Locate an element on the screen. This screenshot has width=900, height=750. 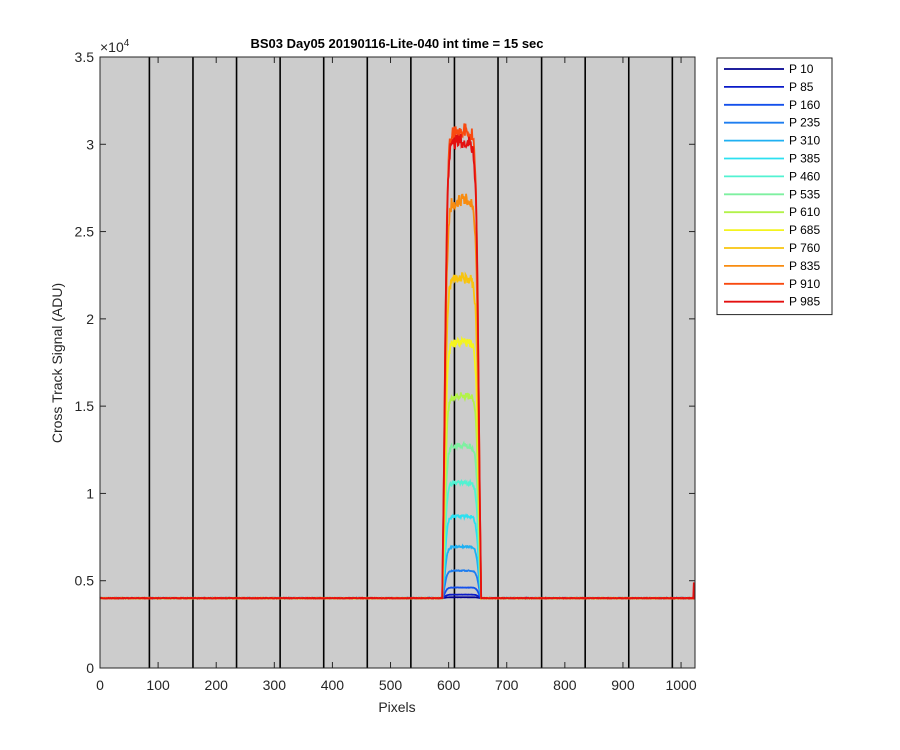
x-tick-label: 0 is located at coordinates (100, 685).